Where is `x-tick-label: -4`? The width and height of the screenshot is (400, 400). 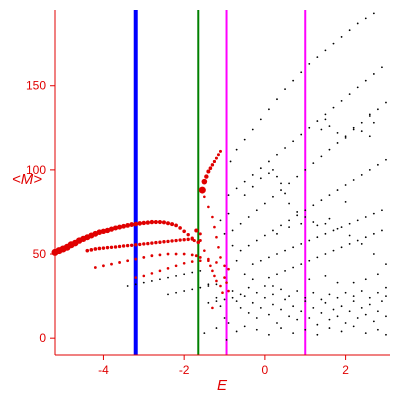
x-tick-label: -4 is located at coordinates (103, 370).